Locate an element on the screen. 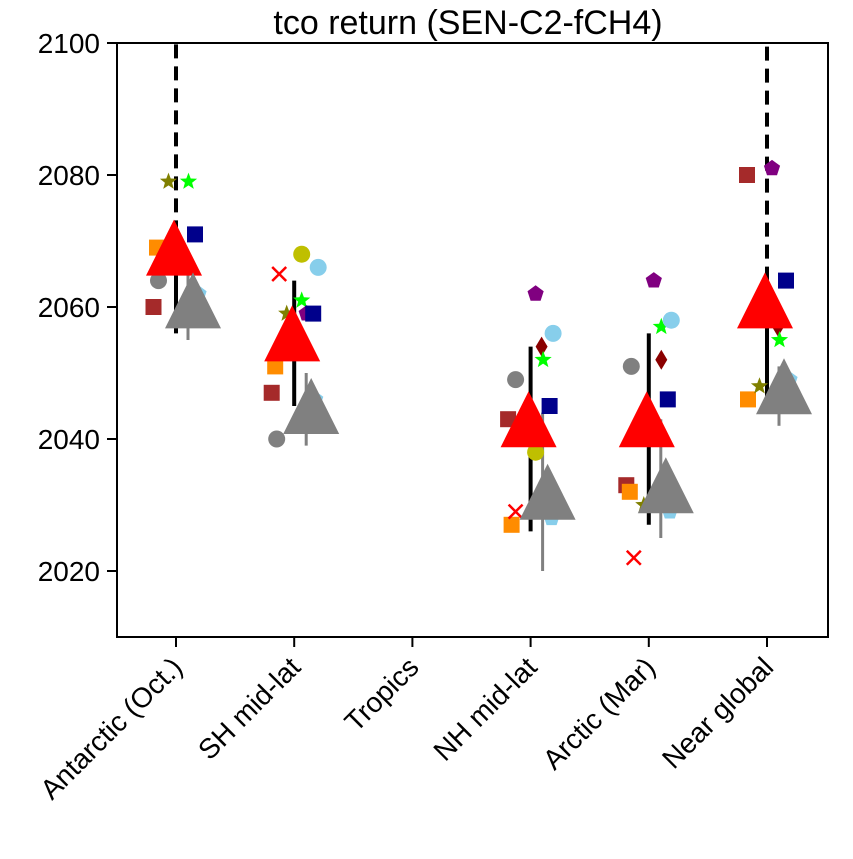  x-tick-label: NH mid-lat is located at coordinates (485, 709).